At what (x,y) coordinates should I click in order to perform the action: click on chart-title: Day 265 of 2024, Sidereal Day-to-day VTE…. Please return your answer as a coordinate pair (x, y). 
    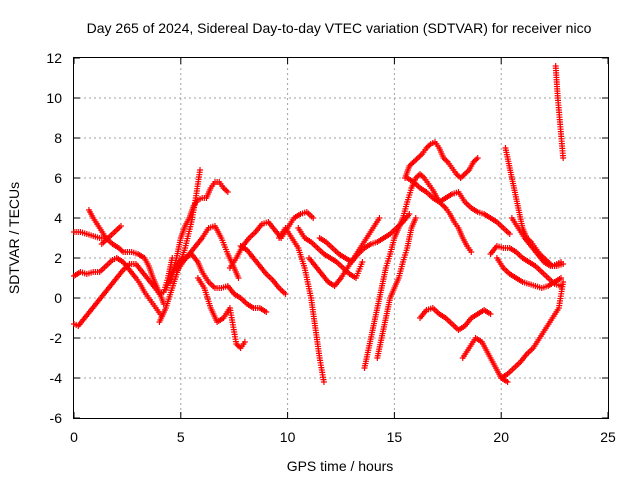
    Looking at the image, I should click on (339, 28).